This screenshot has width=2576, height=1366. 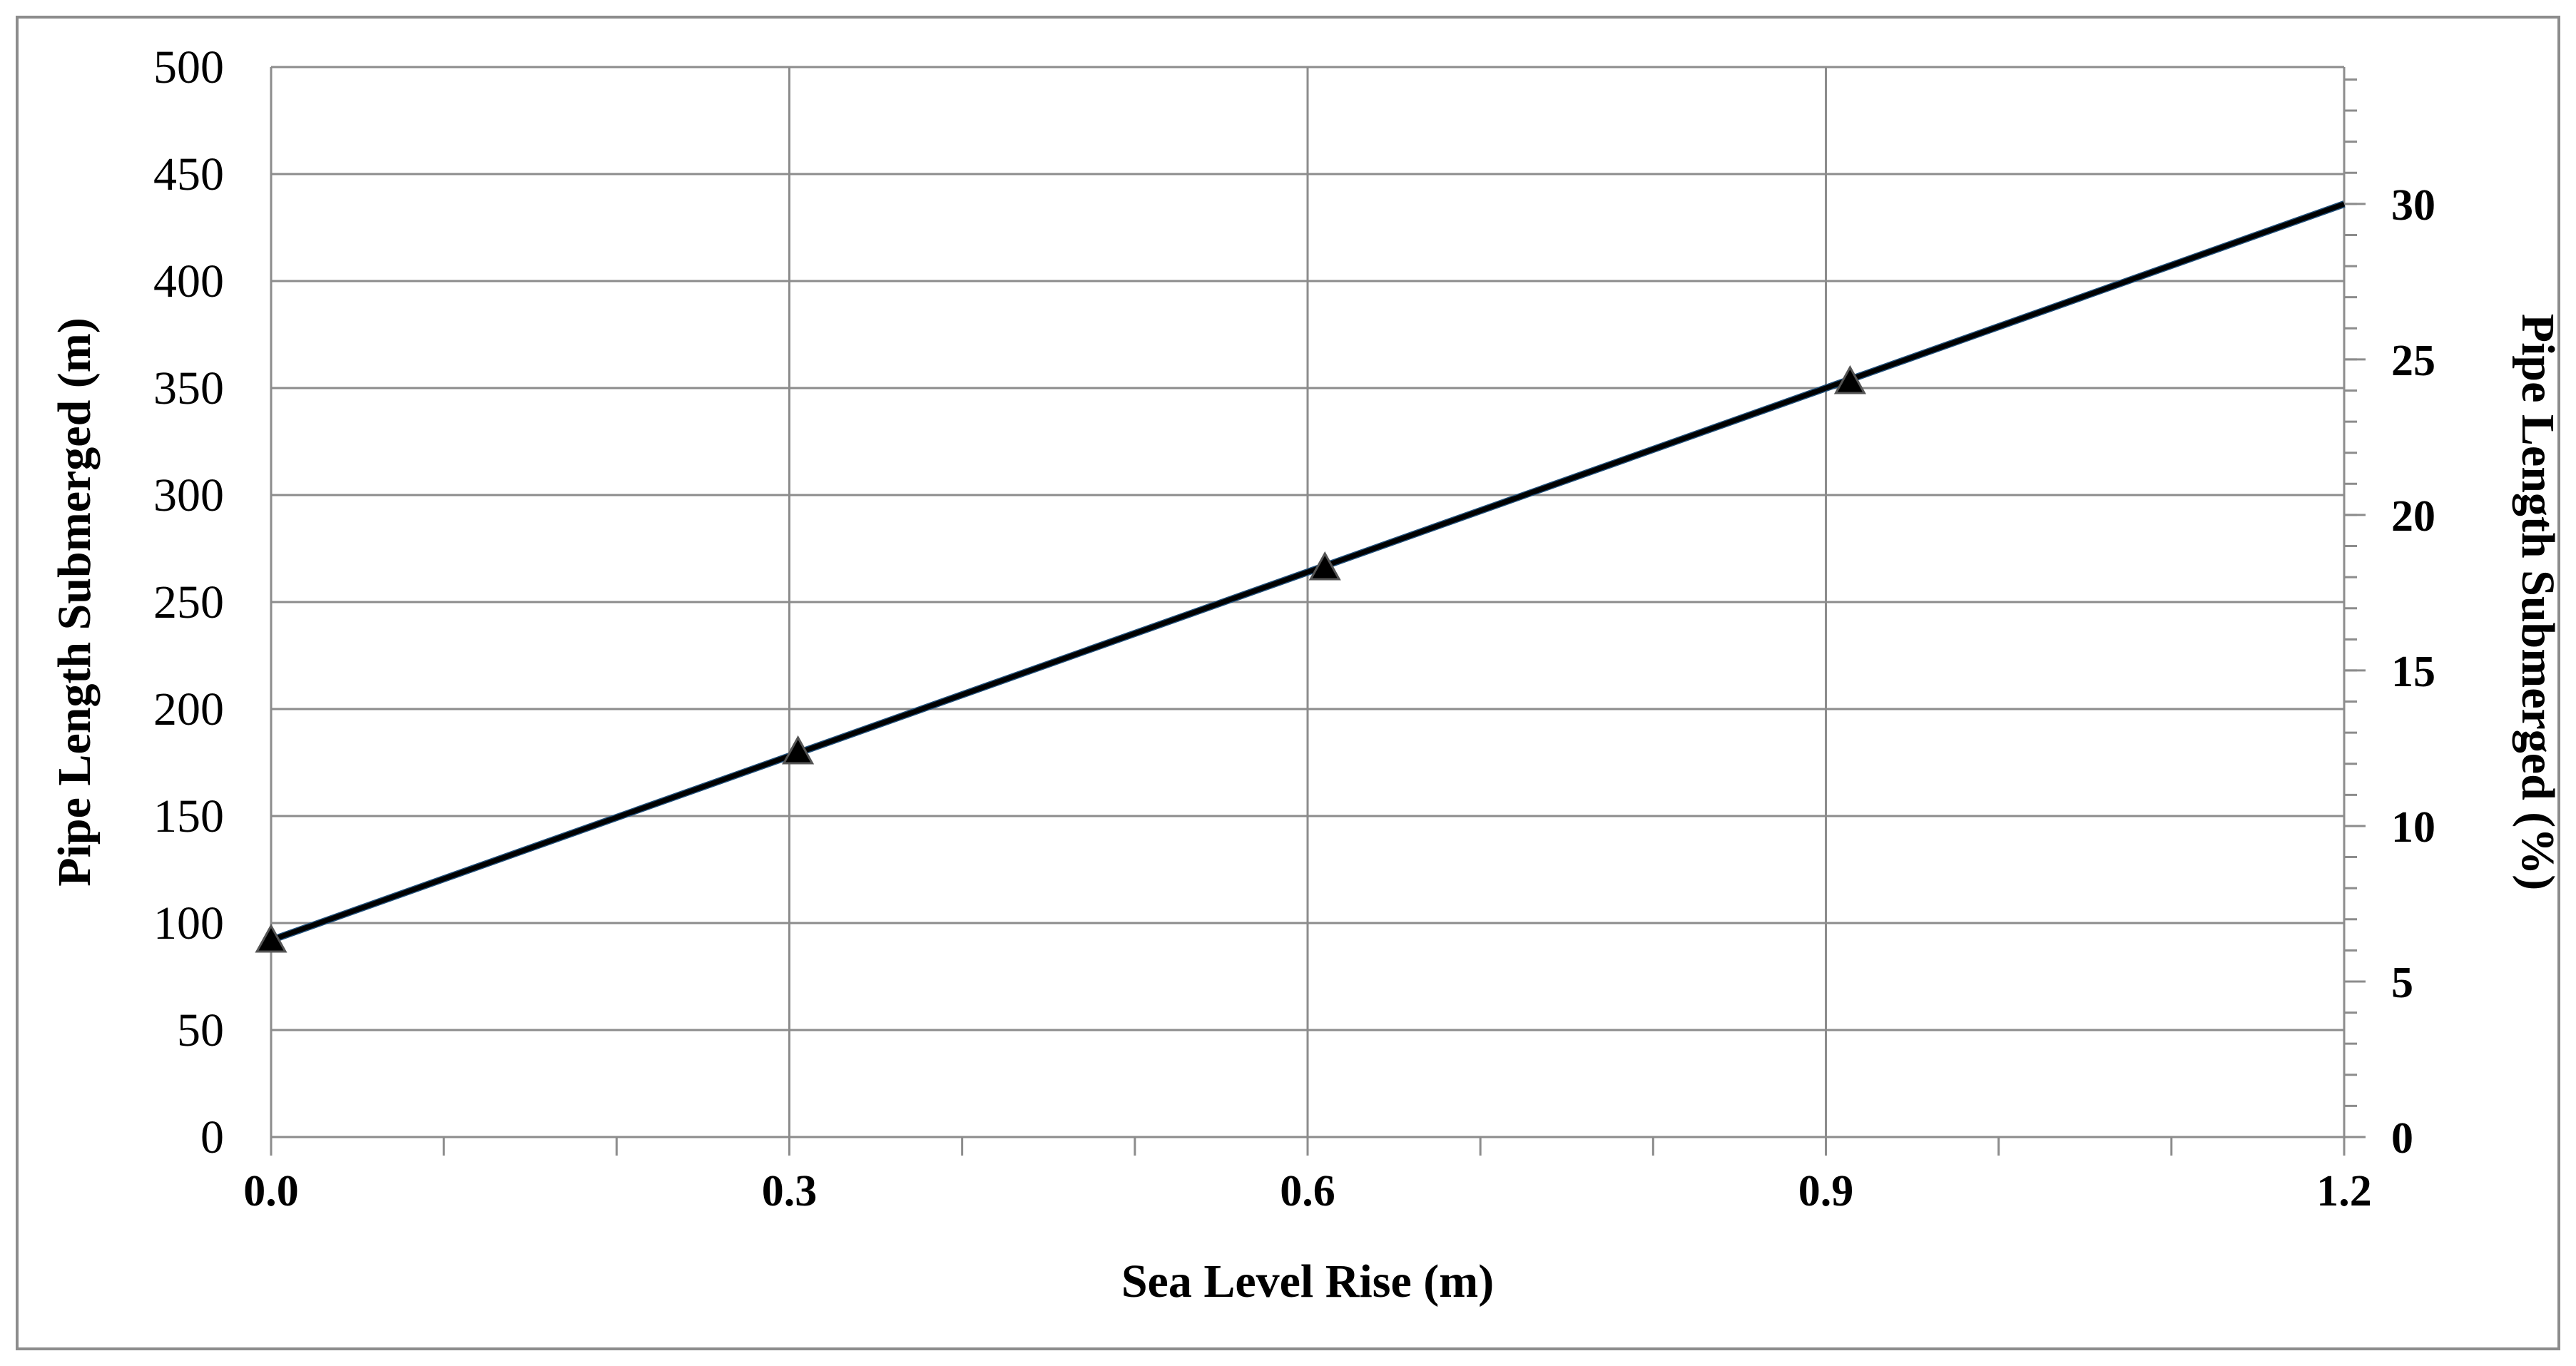 What do you see at coordinates (790, 1191) in the screenshot?
I see `x-tick-label: 0.3` at bounding box center [790, 1191].